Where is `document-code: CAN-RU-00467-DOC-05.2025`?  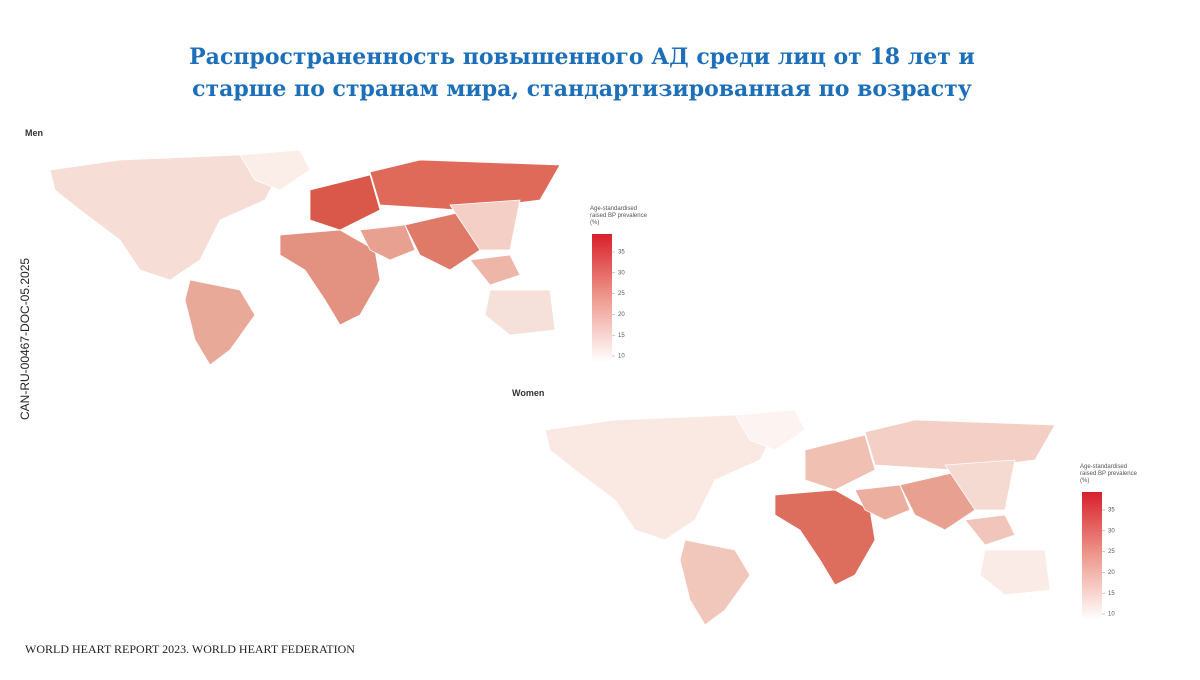
document-code: CAN-RU-00467-DOC-05.2025 is located at coordinates (25, 339).